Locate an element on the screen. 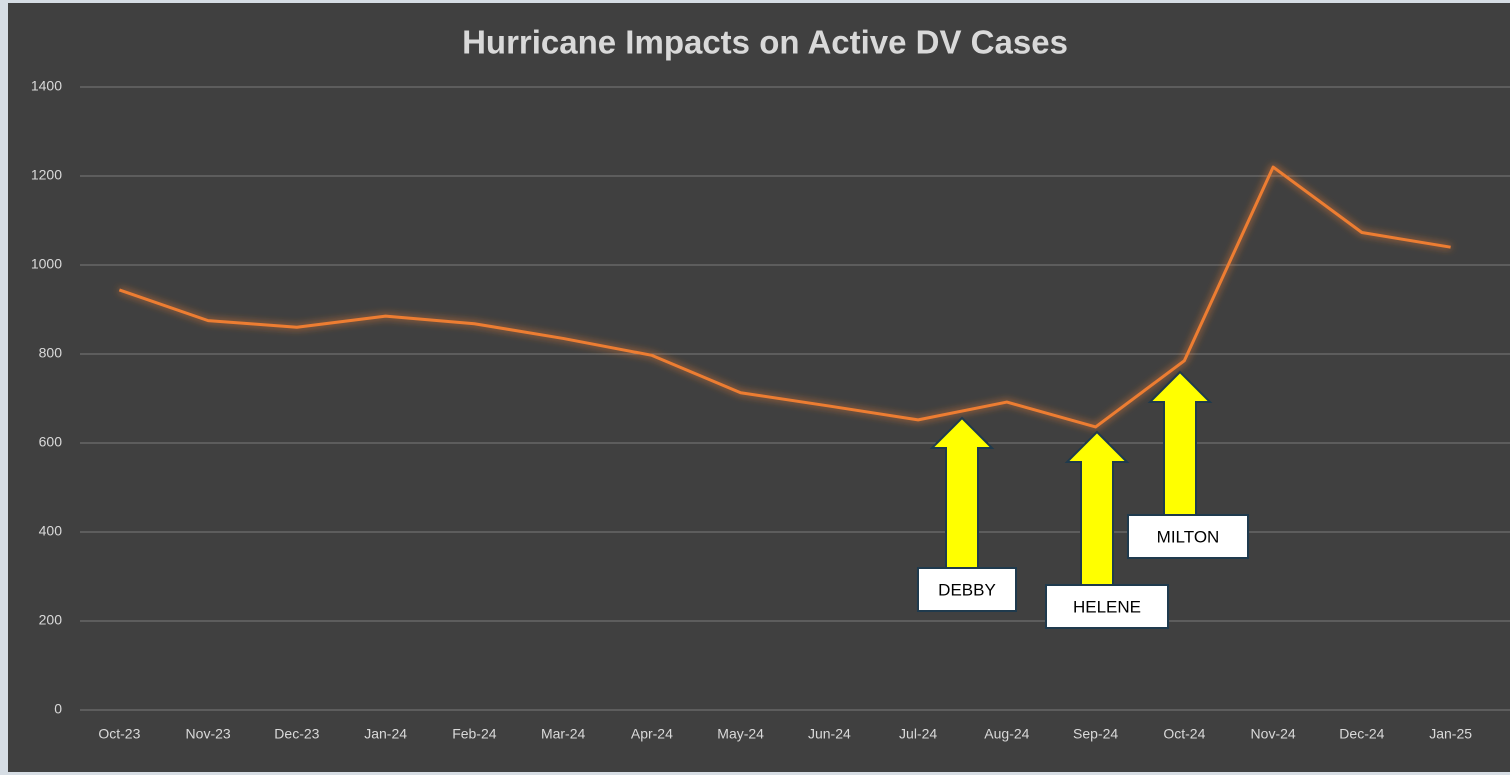  x-tick-label: Dec-24 is located at coordinates (1361, 734).